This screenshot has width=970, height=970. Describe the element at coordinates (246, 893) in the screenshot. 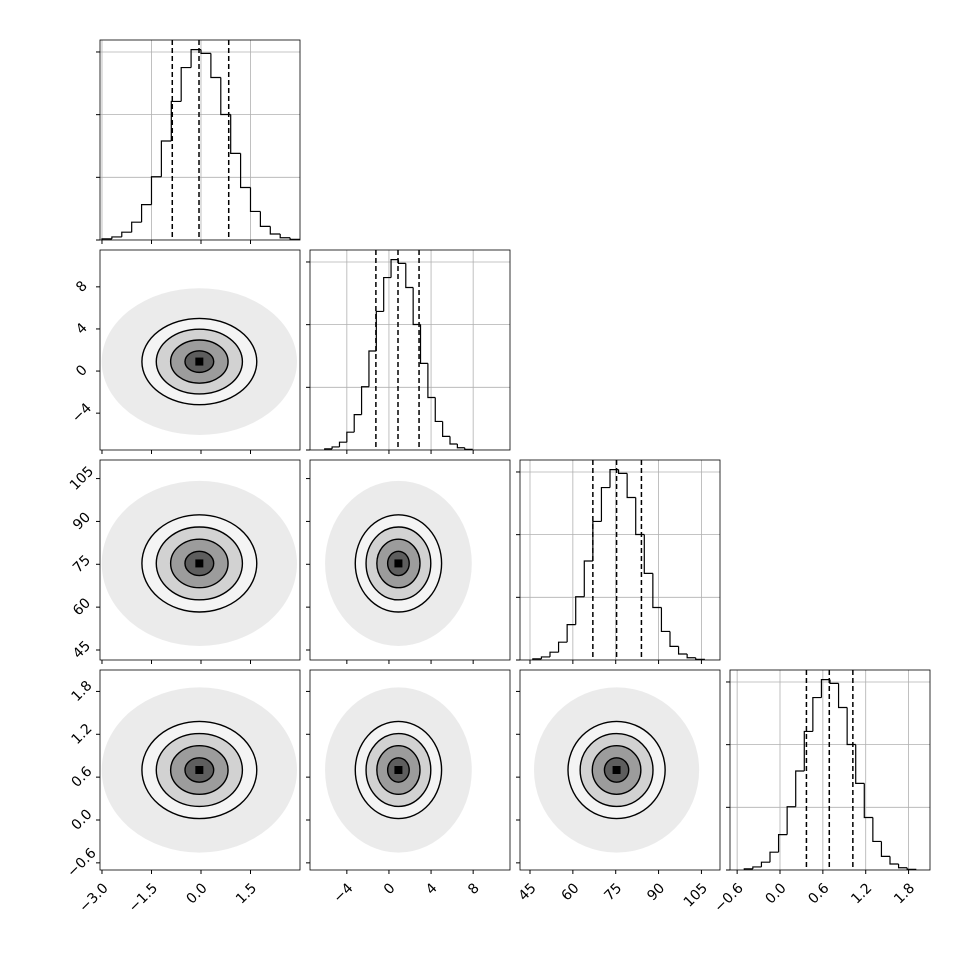

I see `x-tick-label: 1.5` at that location.